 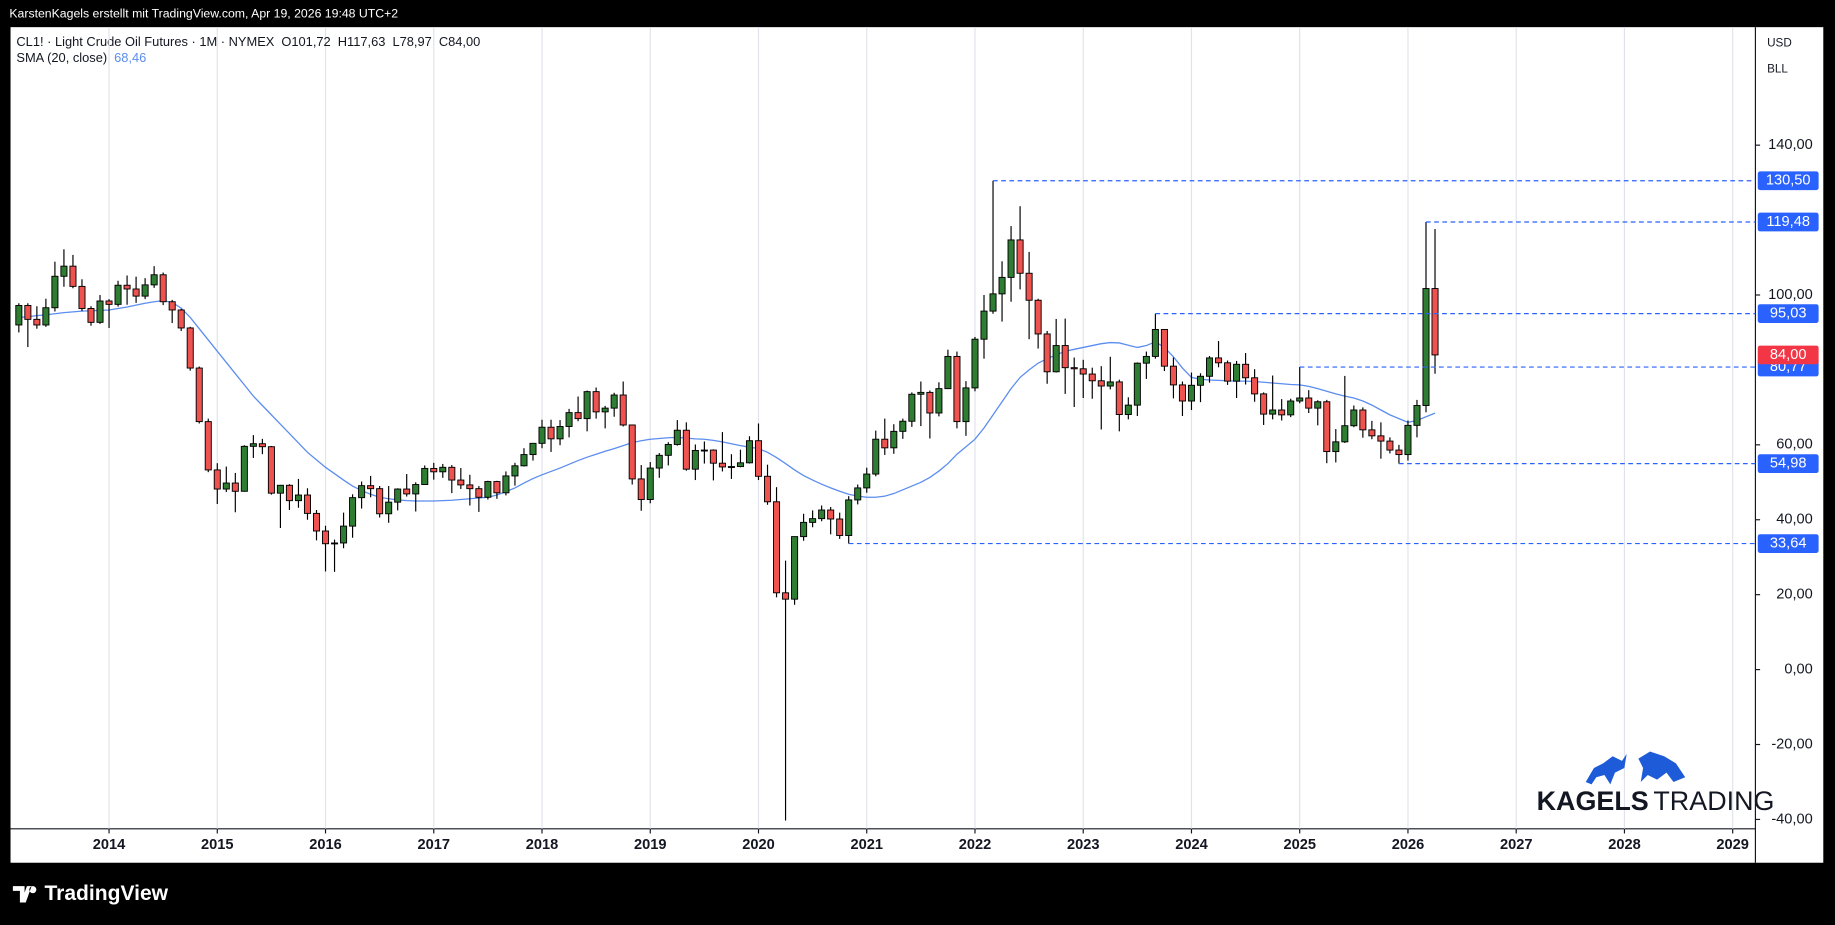 I want to click on ohlc-value: L78,97, so click(x=411, y=41).